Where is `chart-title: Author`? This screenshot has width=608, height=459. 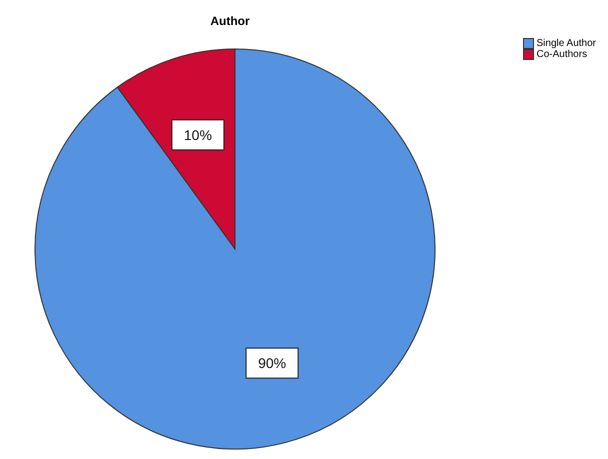 chart-title: Author is located at coordinates (230, 21).